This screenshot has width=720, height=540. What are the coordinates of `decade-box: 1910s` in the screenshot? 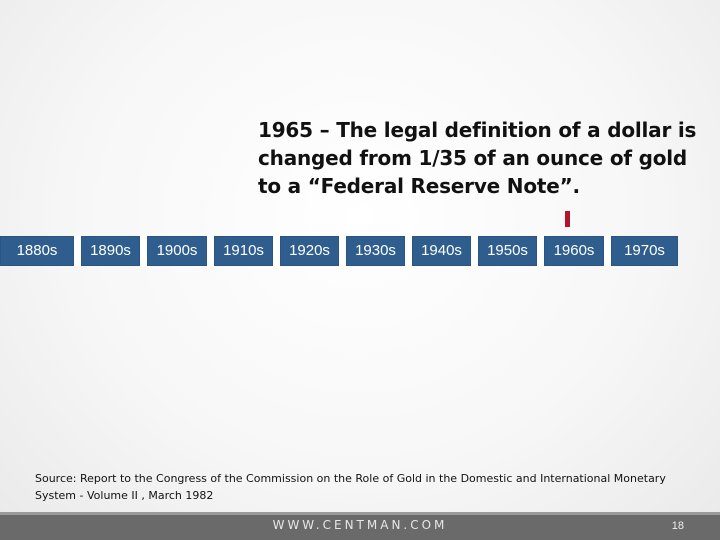 It's located at (247, 251).